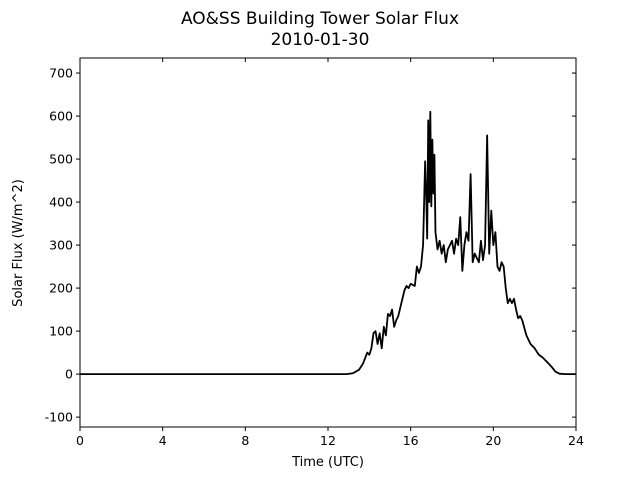 This screenshot has width=640, height=480. What do you see at coordinates (59, 417) in the screenshot?
I see `y-tick-label: -100` at bounding box center [59, 417].